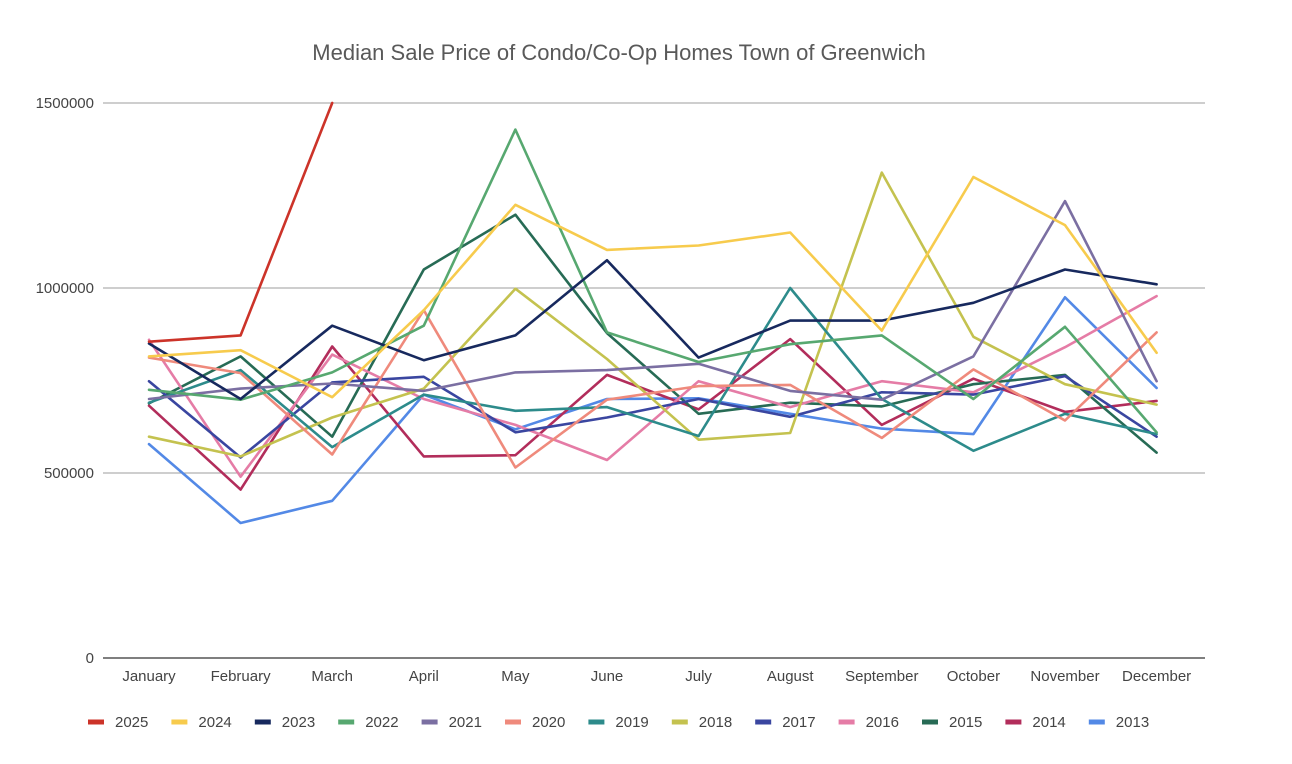 The image size is (1292, 764). I want to click on legend-label: 2014, so click(1048, 722).